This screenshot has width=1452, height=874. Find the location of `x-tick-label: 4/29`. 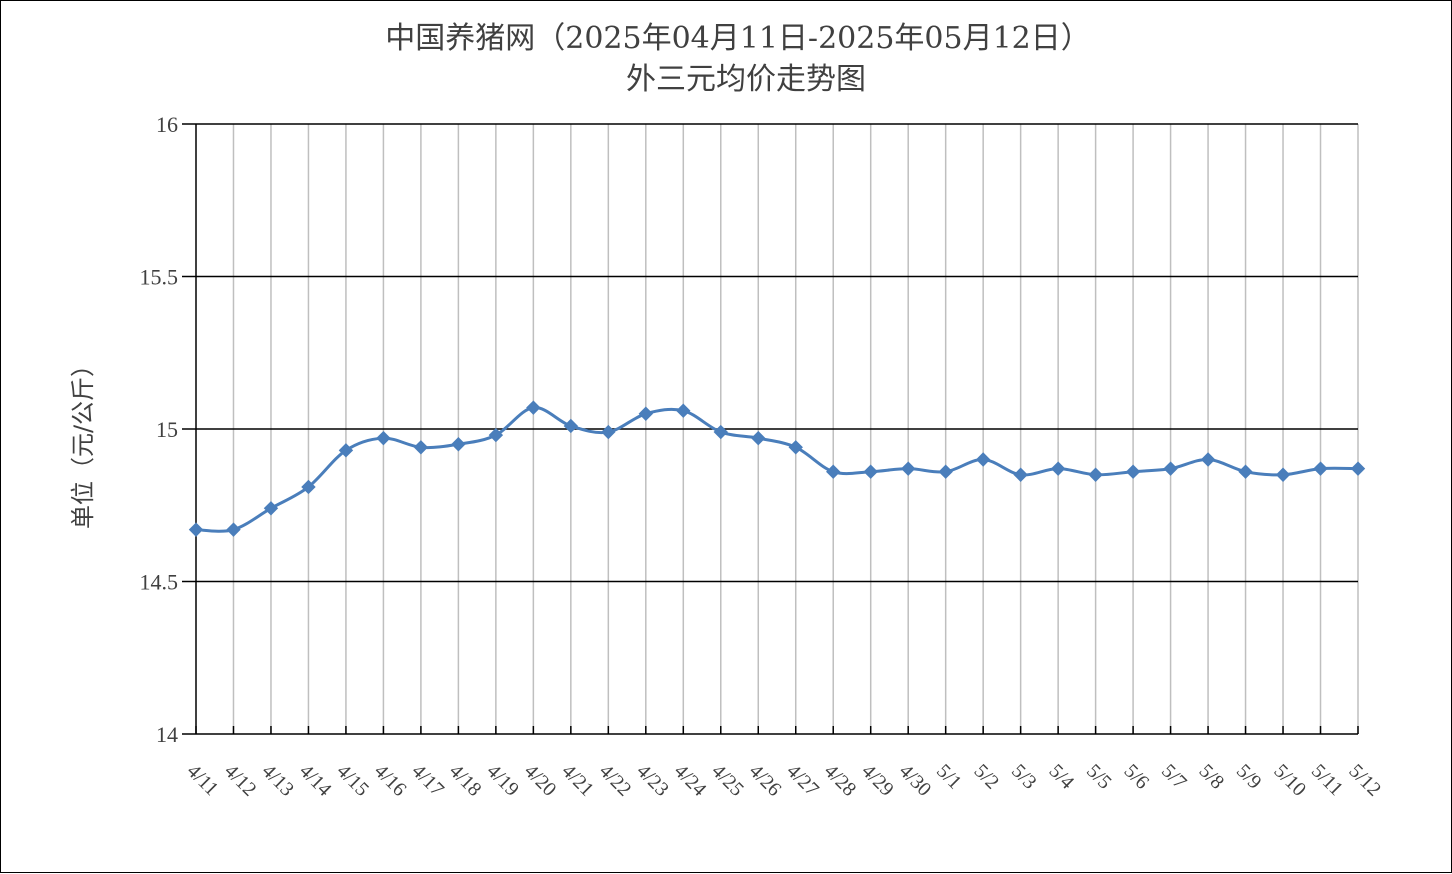

x-tick-label: 4/29 is located at coordinates (877, 780).